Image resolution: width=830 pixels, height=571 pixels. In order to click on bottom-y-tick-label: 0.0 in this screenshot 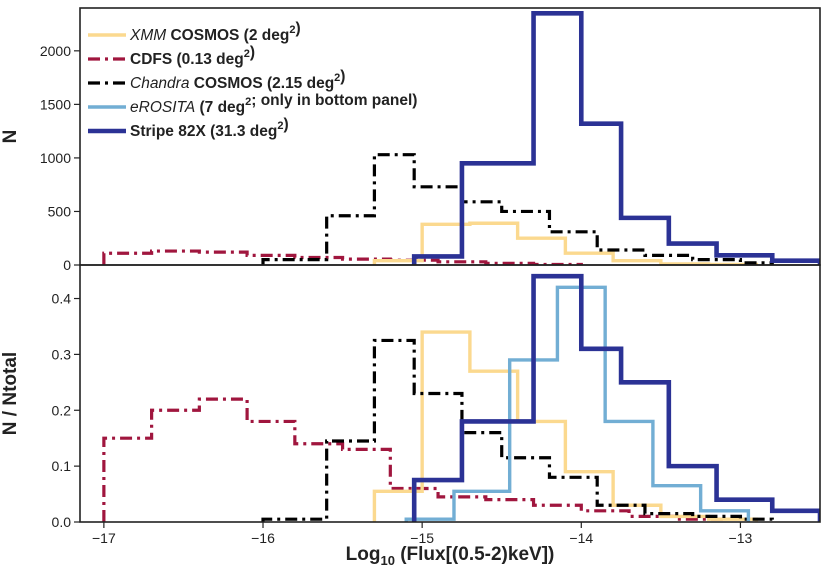, I will do `click(62, 522)`.